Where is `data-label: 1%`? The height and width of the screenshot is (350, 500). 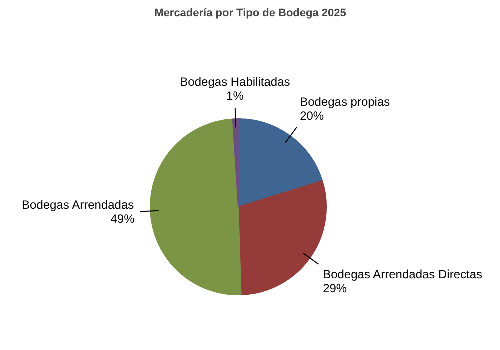
data-label: 1% is located at coordinates (235, 95).